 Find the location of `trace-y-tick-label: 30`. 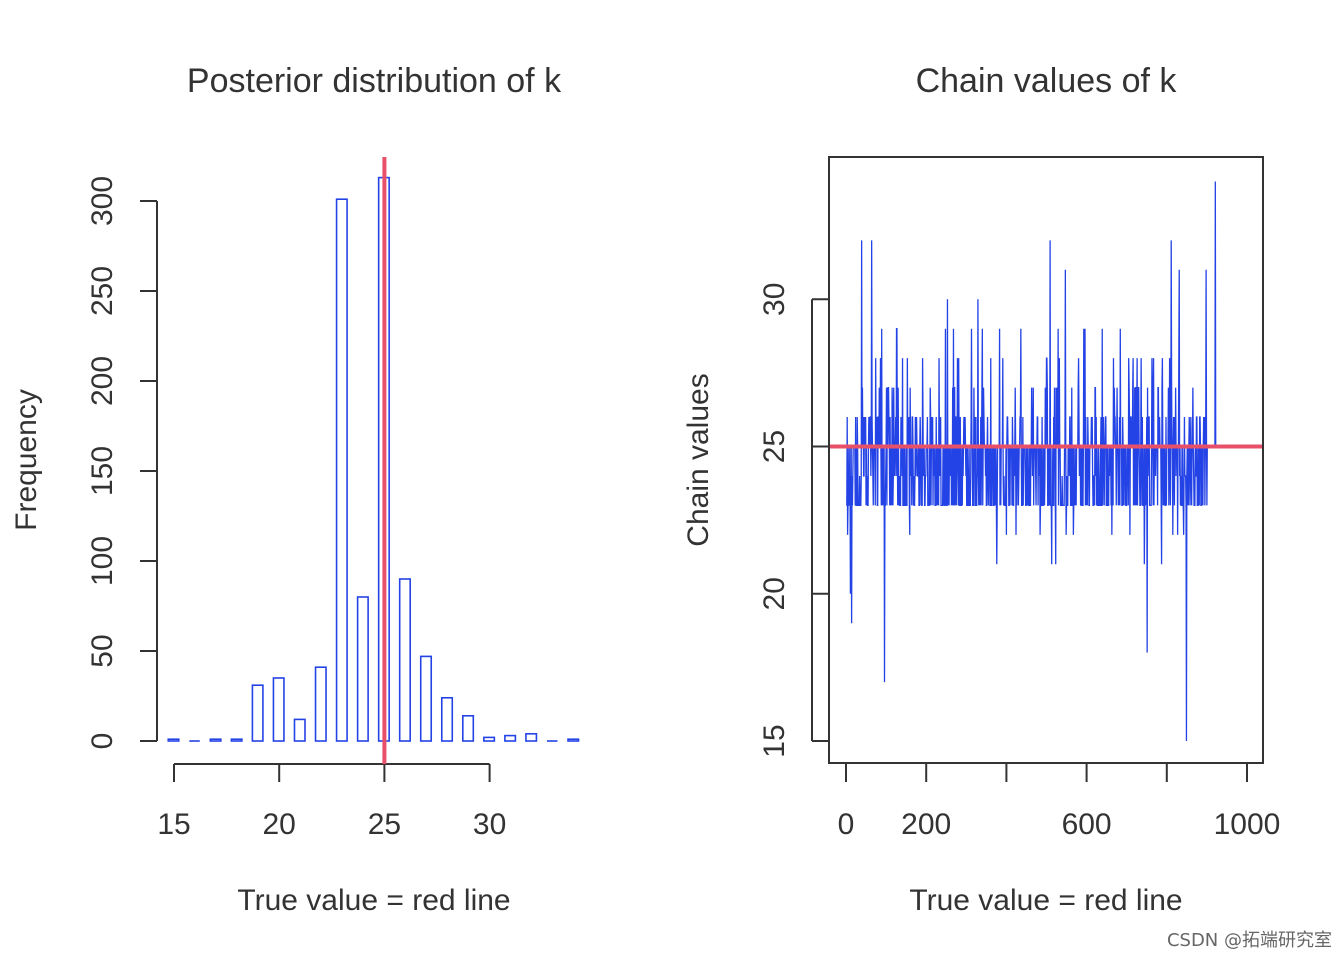

trace-y-tick-label: 30 is located at coordinates (774, 299).